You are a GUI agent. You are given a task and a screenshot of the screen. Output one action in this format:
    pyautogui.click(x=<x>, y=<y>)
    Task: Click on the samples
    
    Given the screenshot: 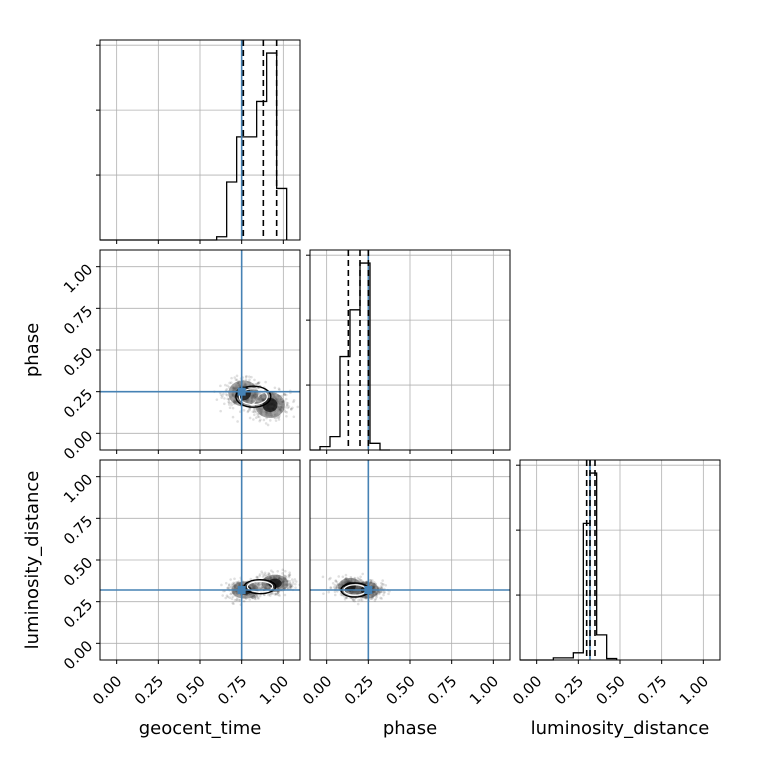 What is the action you would take?
    pyautogui.click(x=260, y=587)
    